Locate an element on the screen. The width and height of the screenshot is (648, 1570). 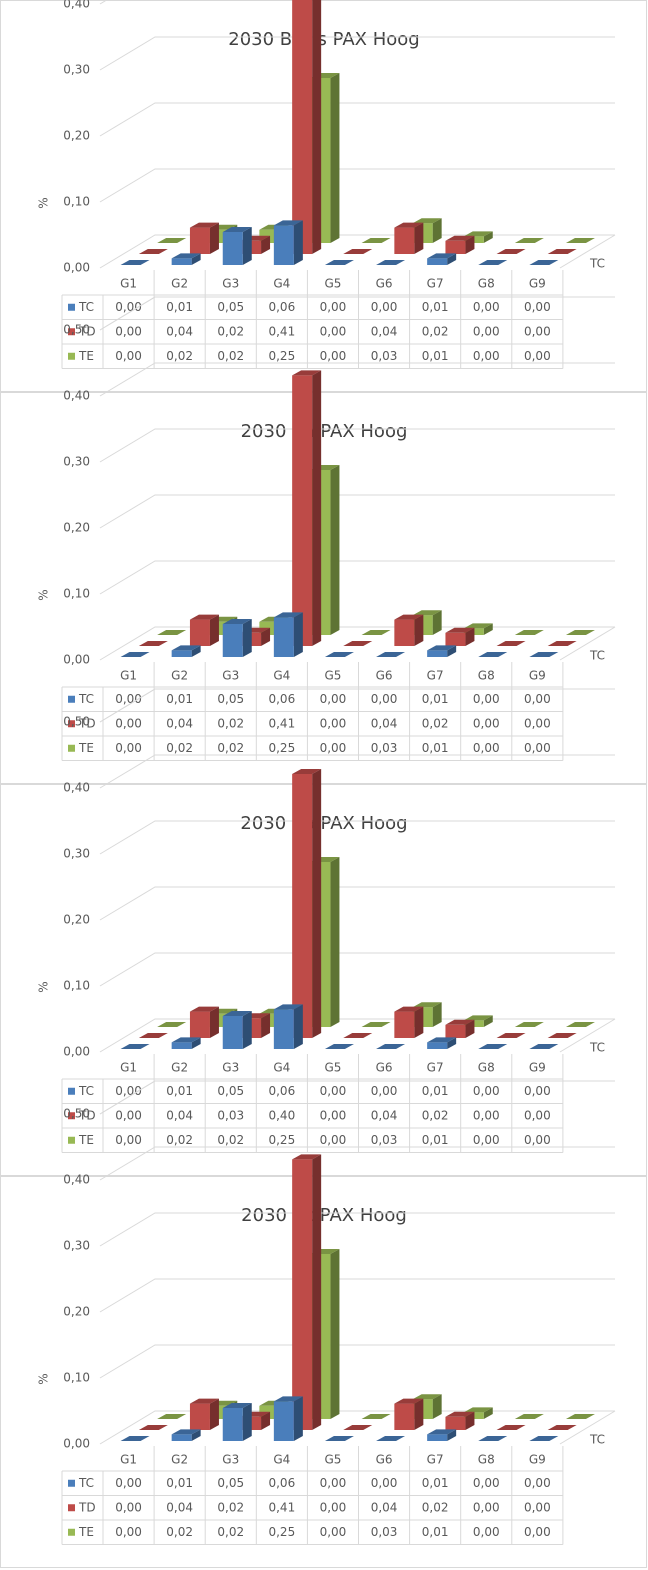
legend-label: TE is located at coordinates (86, 356).